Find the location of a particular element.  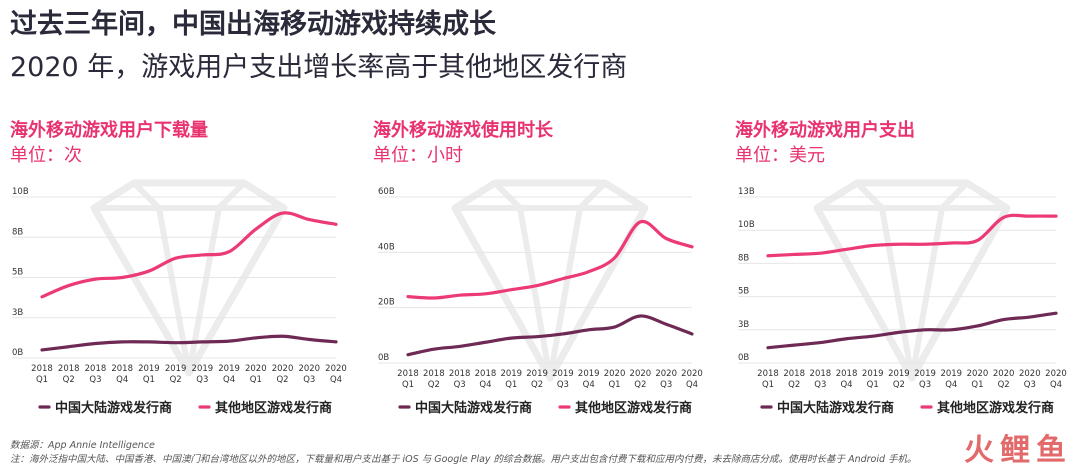

y-tick-label: 10B is located at coordinates (746, 225).